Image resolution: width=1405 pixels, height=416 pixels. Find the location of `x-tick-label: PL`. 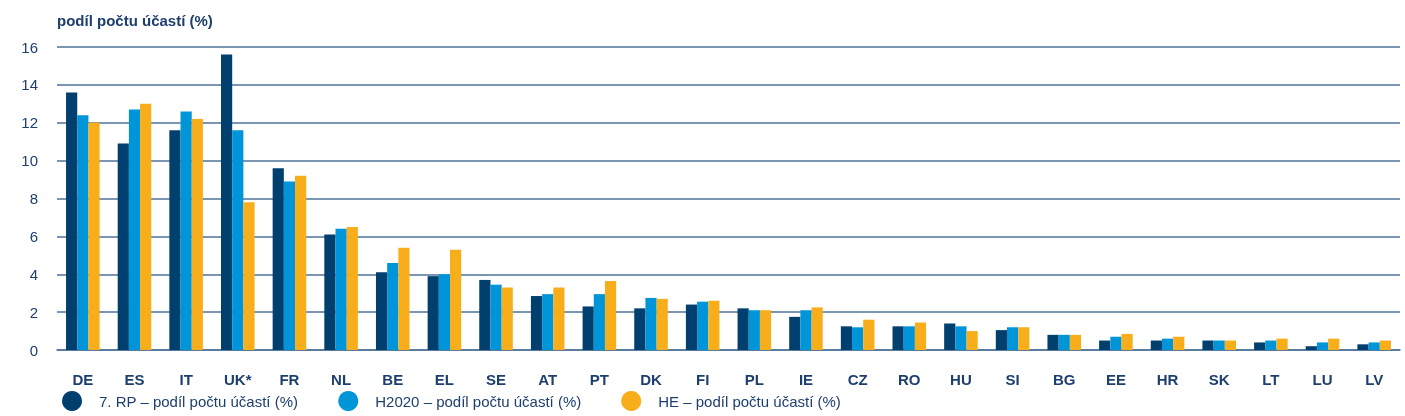

x-tick-label: PL is located at coordinates (754, 379).